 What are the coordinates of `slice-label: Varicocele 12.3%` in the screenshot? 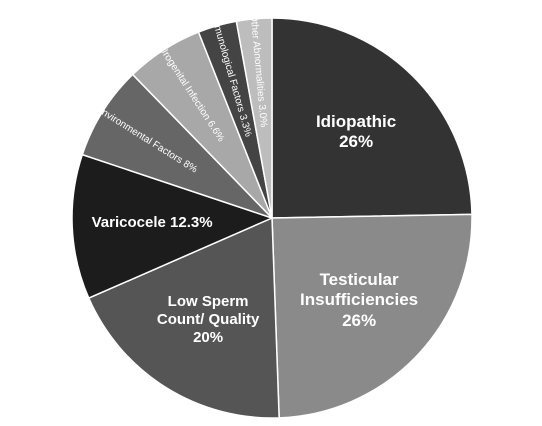 It's located at (152, 223).